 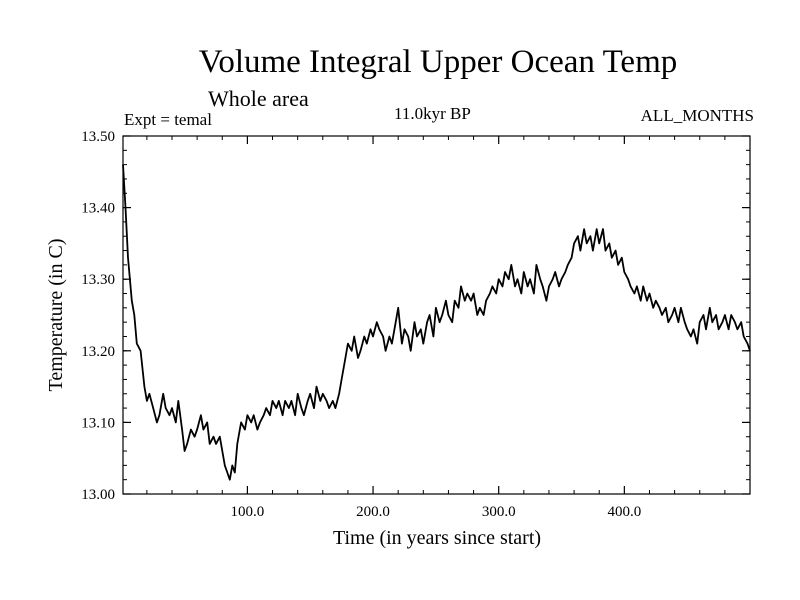 I want to click on x-tick-label: 100.0, so click(x=248, y=512).